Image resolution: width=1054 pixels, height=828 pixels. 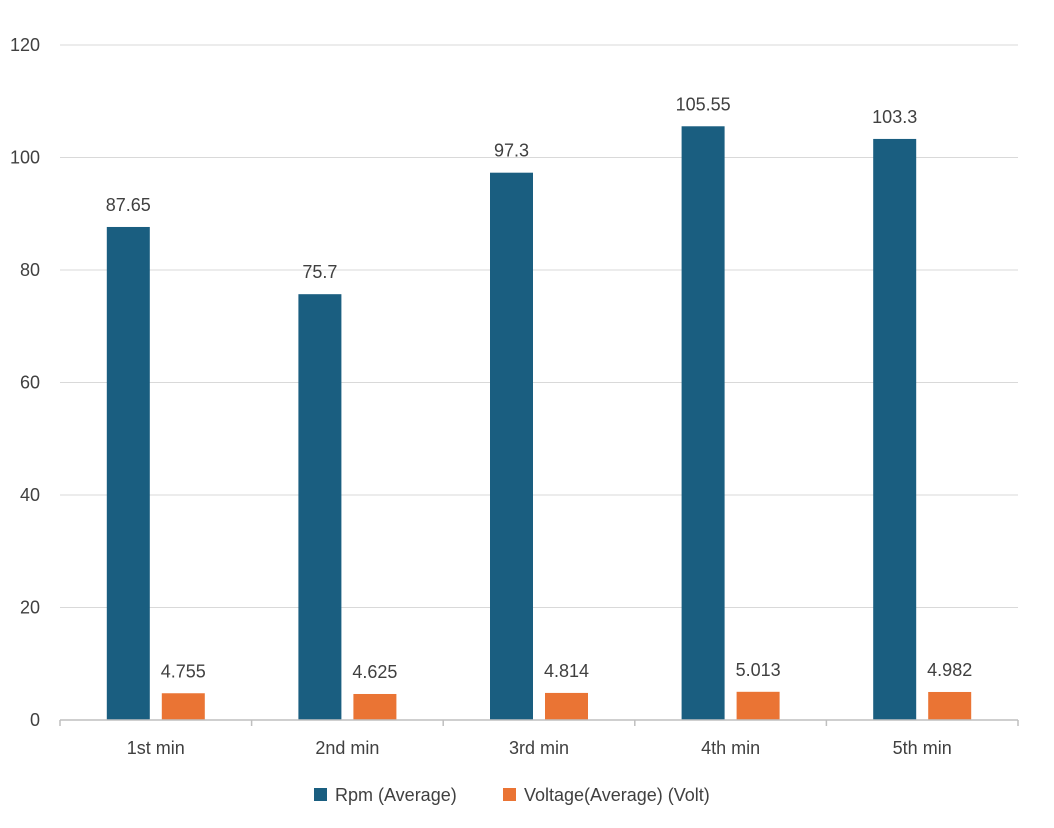 What do you see at coordinates (566, 671) in the screenshot?
I see `data-label: 4.814` at bounding box center [566, 671].